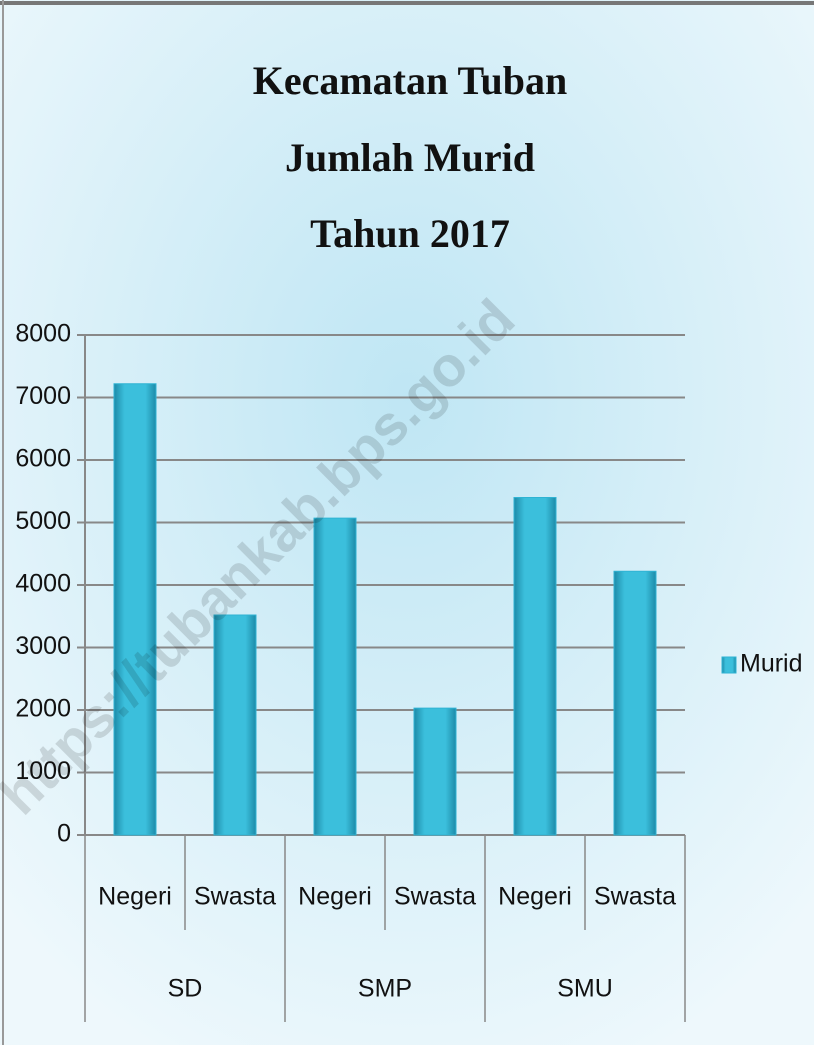 The width and height of the screenshot is (814, 1045). What do you see at coordinates (410, 80) in the screenshot?
I see `chart-title: Kecamatan Tuban` at bounding box center [410, 80].